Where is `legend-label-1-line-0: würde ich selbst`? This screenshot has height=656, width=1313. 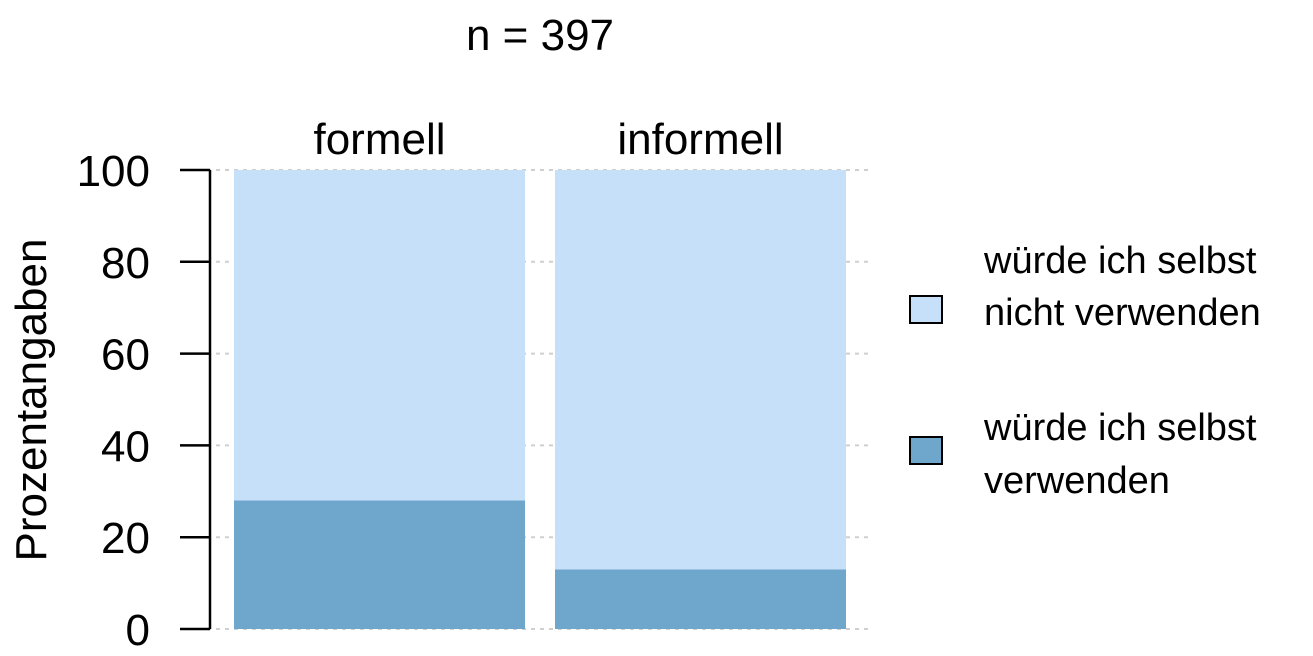 legend-label-1-line-0: würde ich selbst is located at coordinates (1120, 428).